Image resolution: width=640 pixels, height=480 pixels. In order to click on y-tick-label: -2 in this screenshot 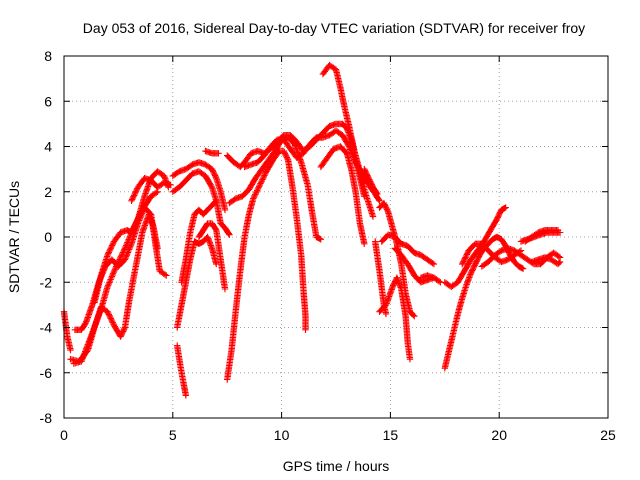, I will do `click(46, 282)`.